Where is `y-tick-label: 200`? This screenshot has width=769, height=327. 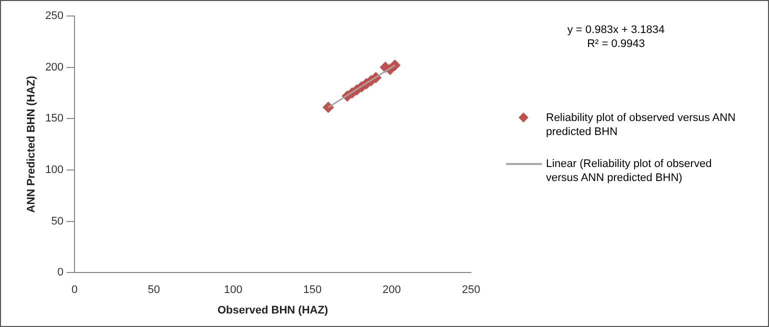
y-tick-label: 200 is located at coordinates (54, 67).